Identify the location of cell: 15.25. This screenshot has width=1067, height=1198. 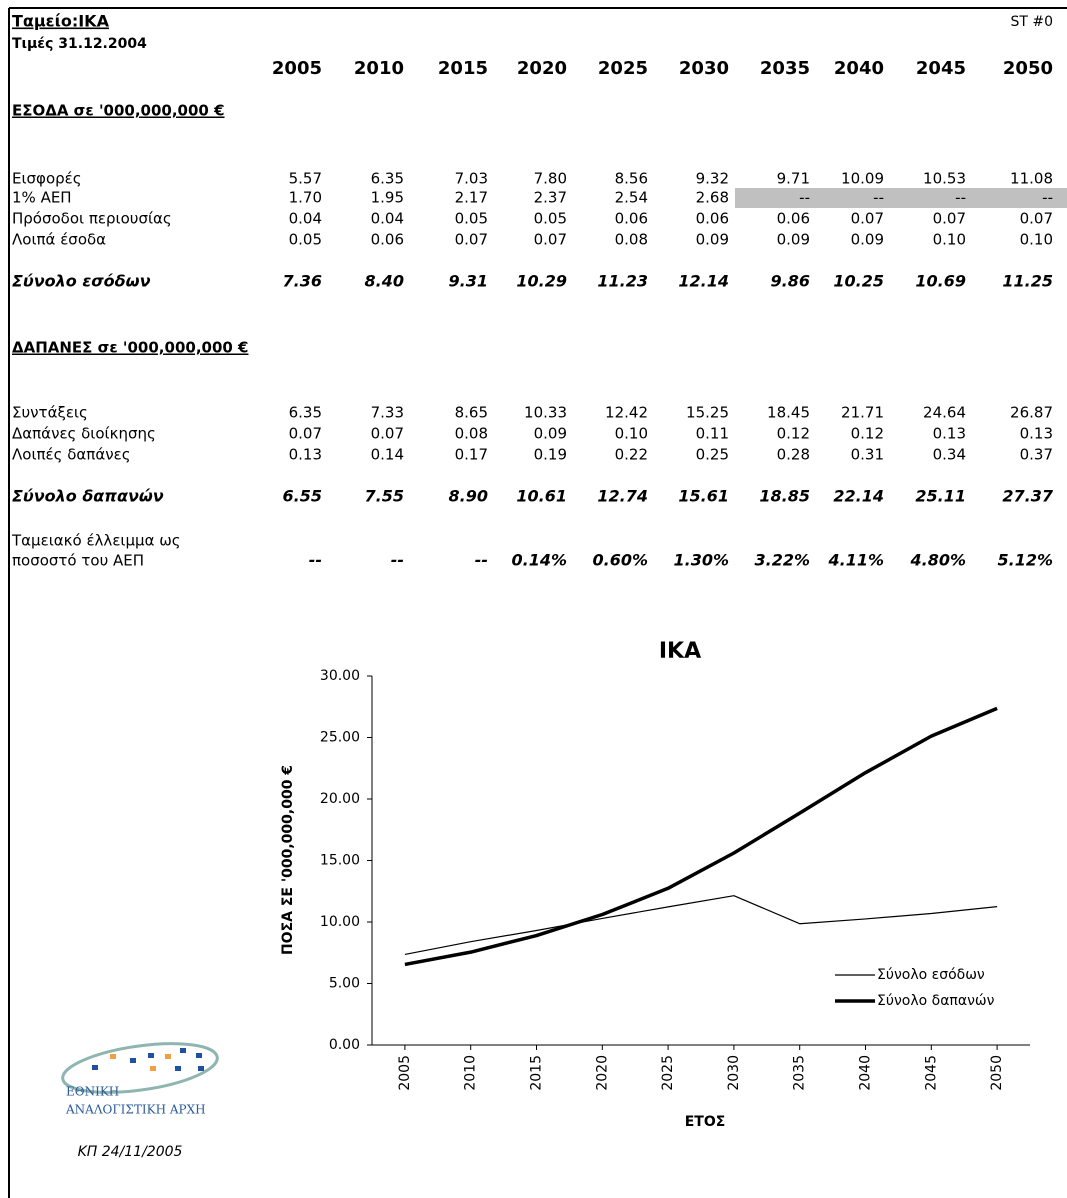
(707, 413).